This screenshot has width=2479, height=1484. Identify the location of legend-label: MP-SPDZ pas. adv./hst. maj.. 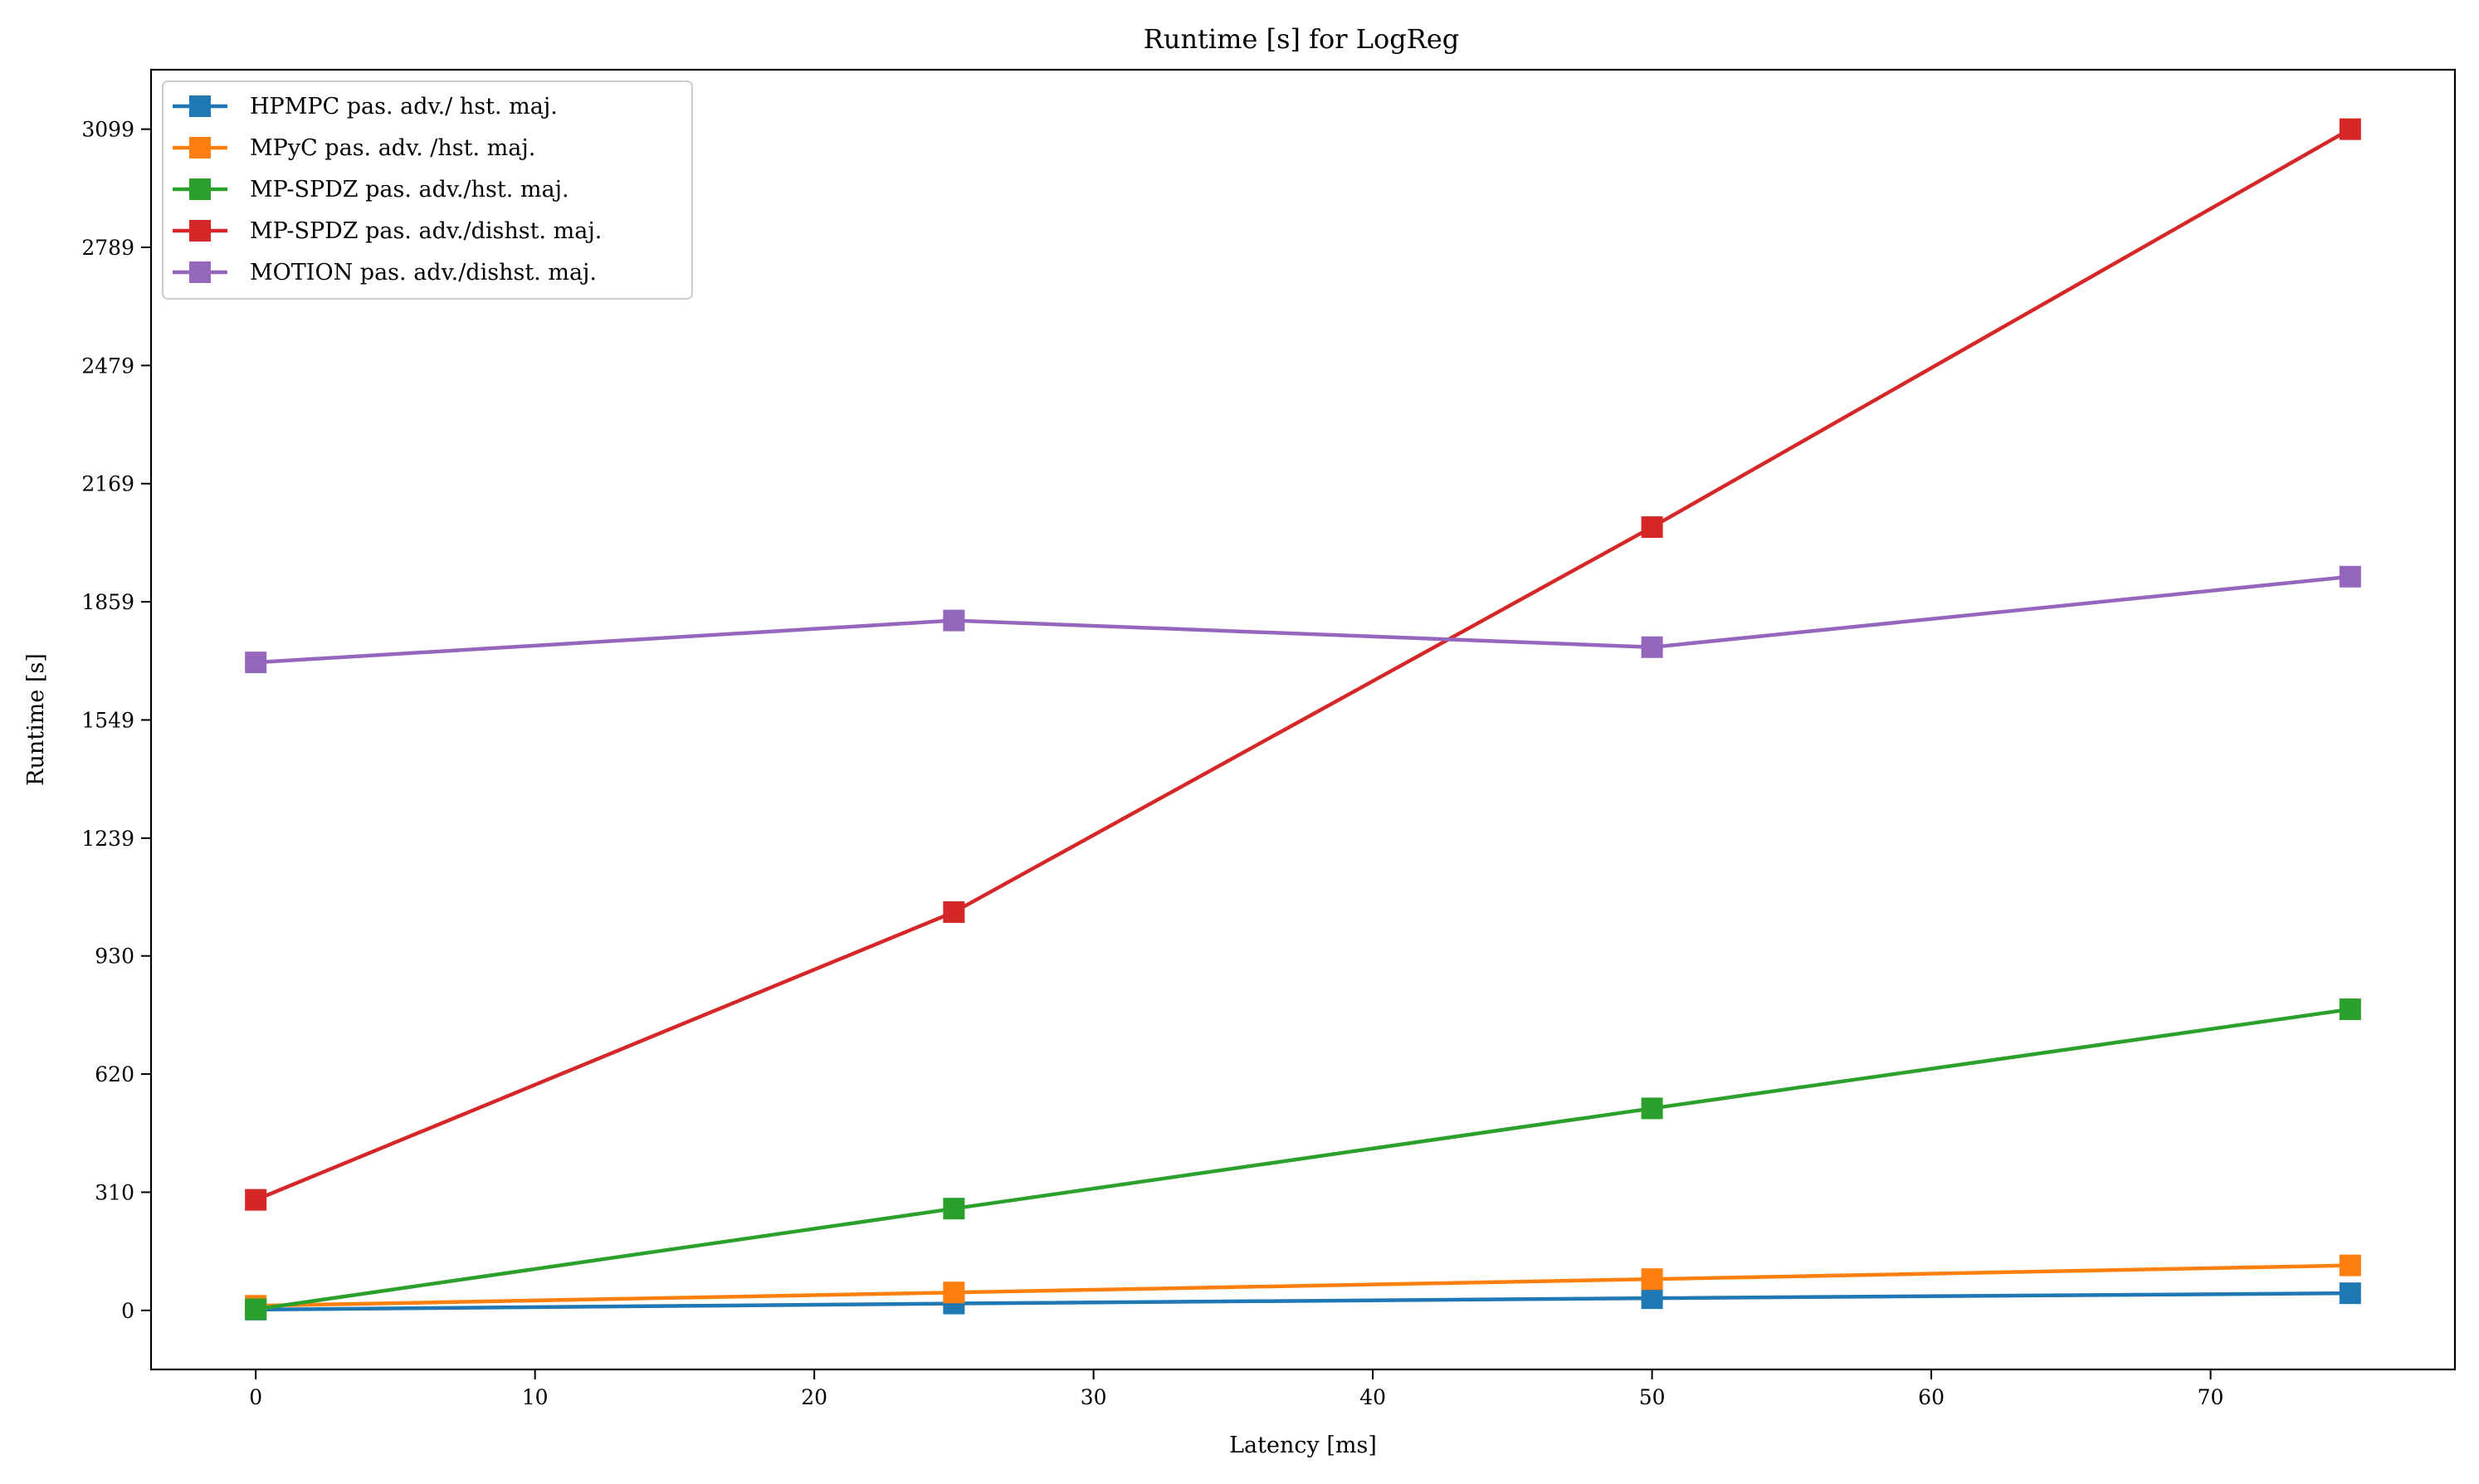
(409, 190).